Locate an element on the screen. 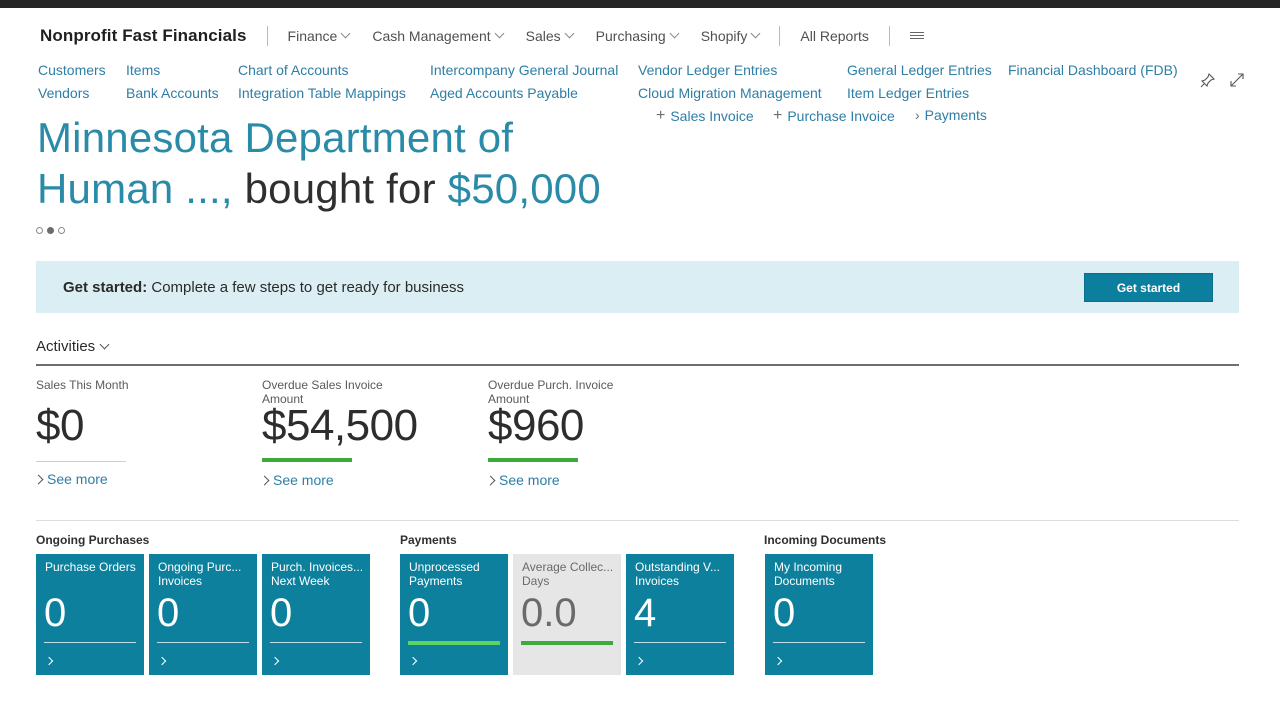 The width and height of the screenshot is (1280, 720). nav-menu-finance: Finance is located at coordinates (319, 36).